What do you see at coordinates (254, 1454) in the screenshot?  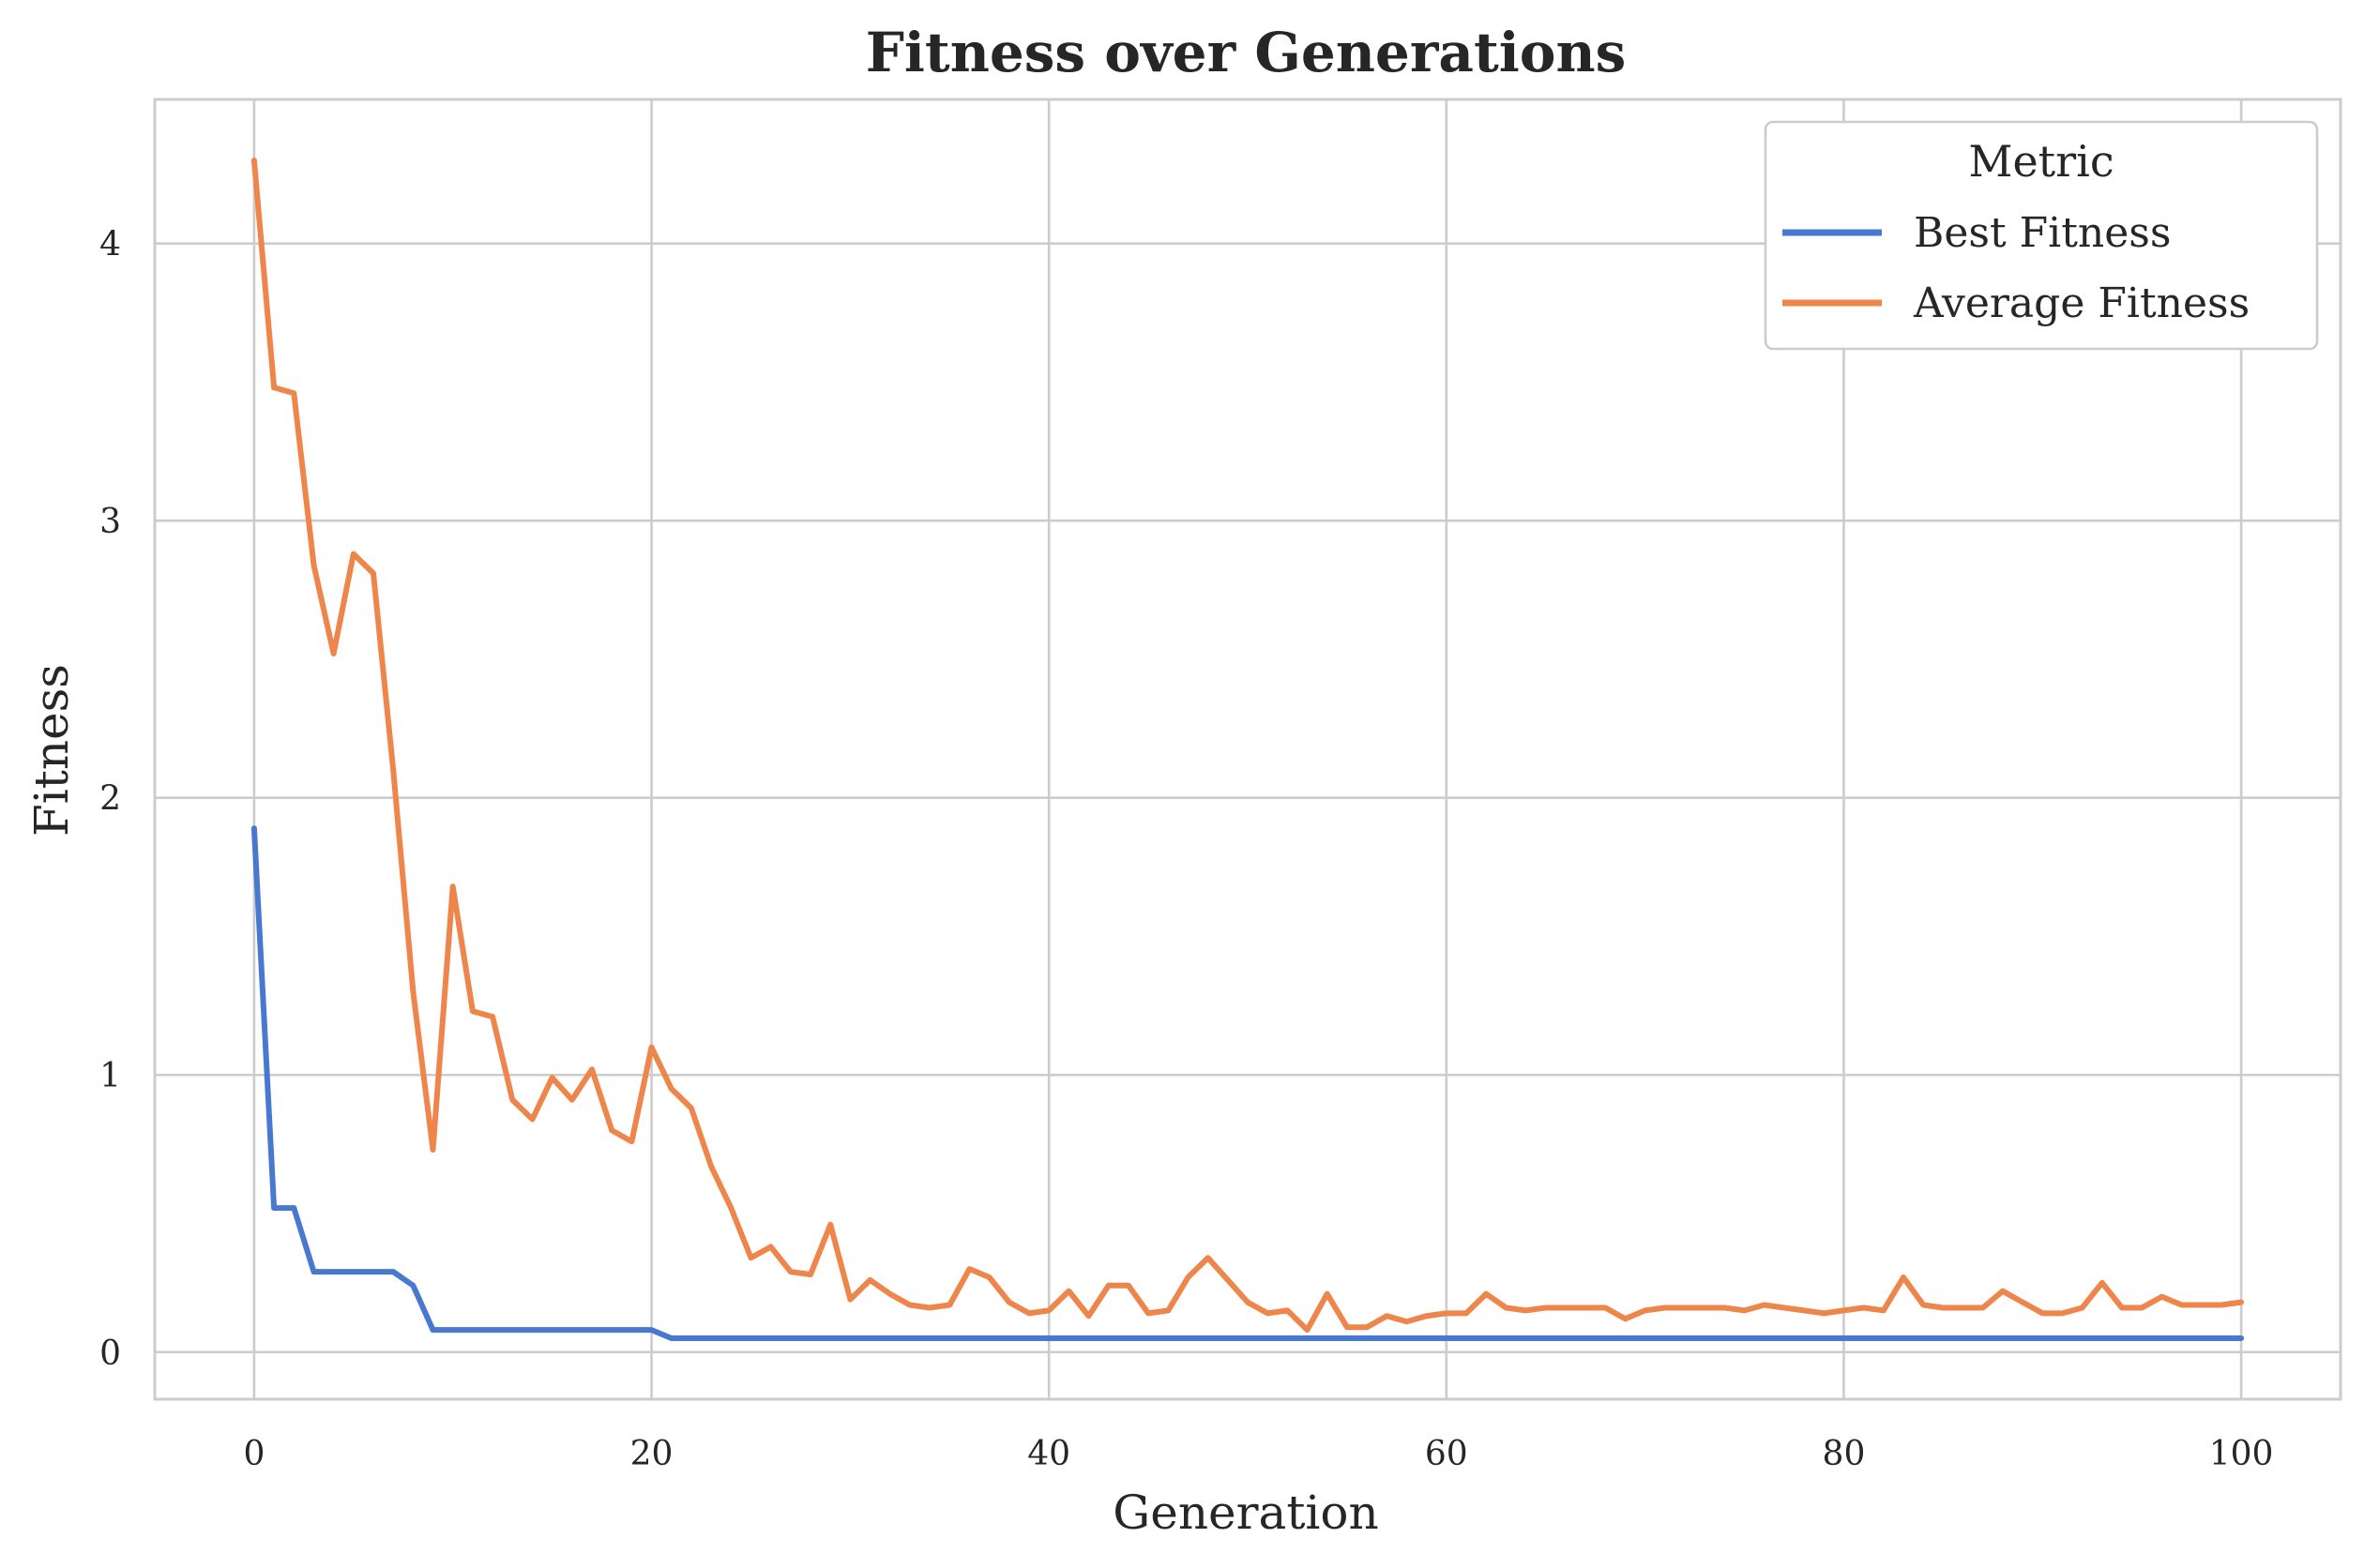 I see `x-tick-label: 0` at bounding box center [254, 1454].